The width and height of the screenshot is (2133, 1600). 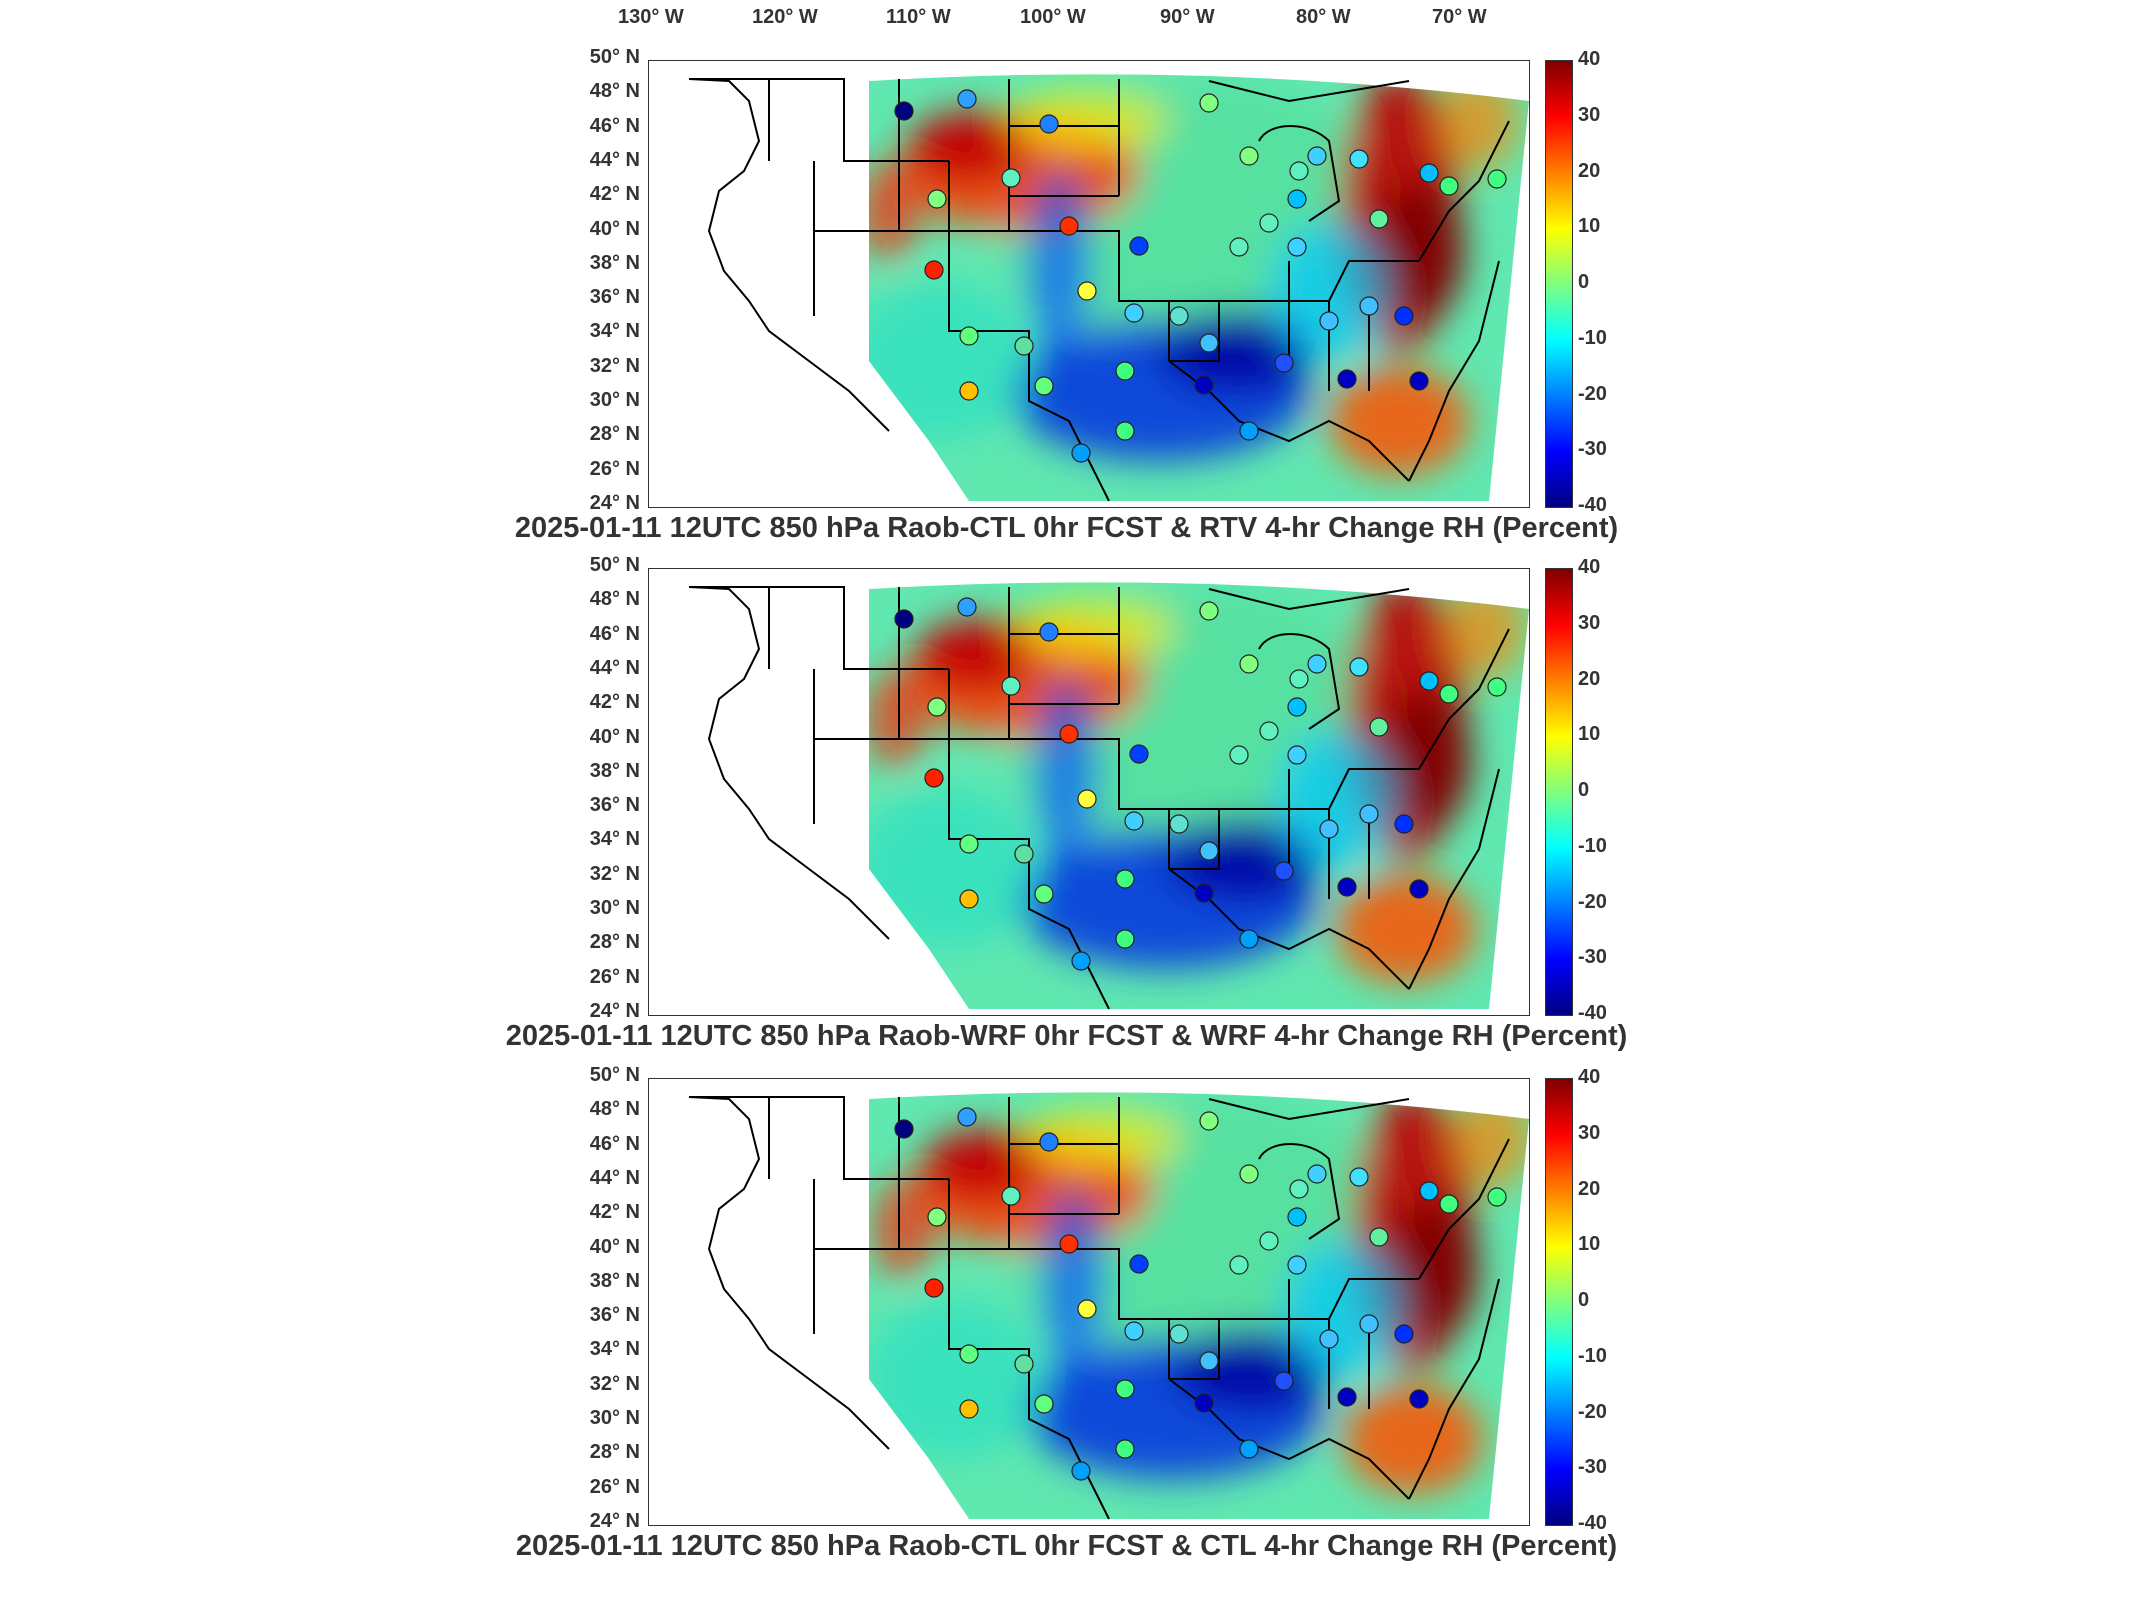 I want to click on rh-change-field, so click(x=1108, y=1306).